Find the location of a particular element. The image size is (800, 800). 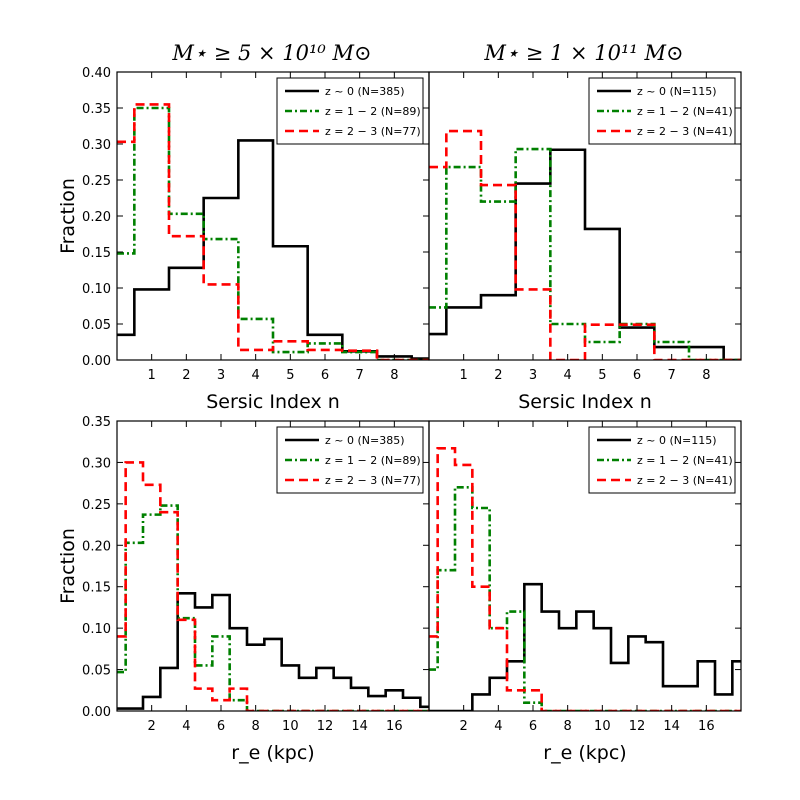

column-title-left: M⋆ ≥ 5 × 10¹⁰ M⊙ is located at coordinates (271, 53).